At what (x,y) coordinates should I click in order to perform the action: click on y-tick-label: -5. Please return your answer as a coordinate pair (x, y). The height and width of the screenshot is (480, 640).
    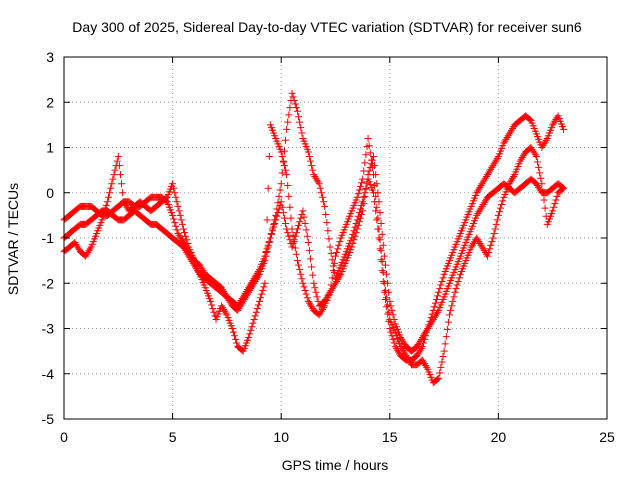
    Looking at the image, I should click on (48, 419).